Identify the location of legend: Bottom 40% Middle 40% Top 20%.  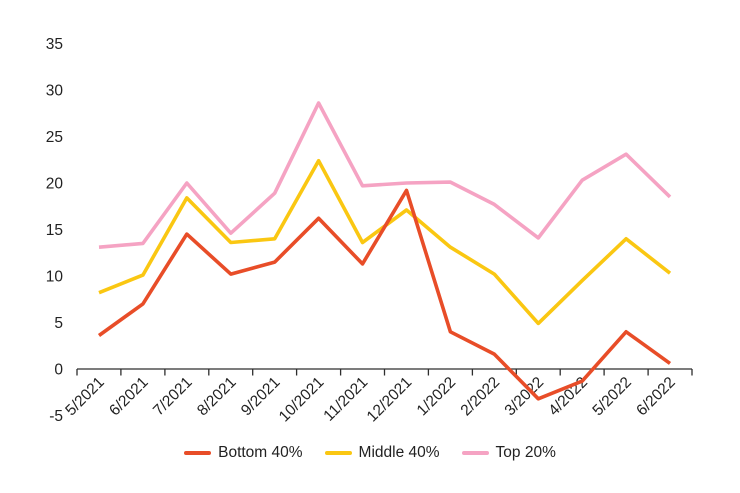
(370, 453).